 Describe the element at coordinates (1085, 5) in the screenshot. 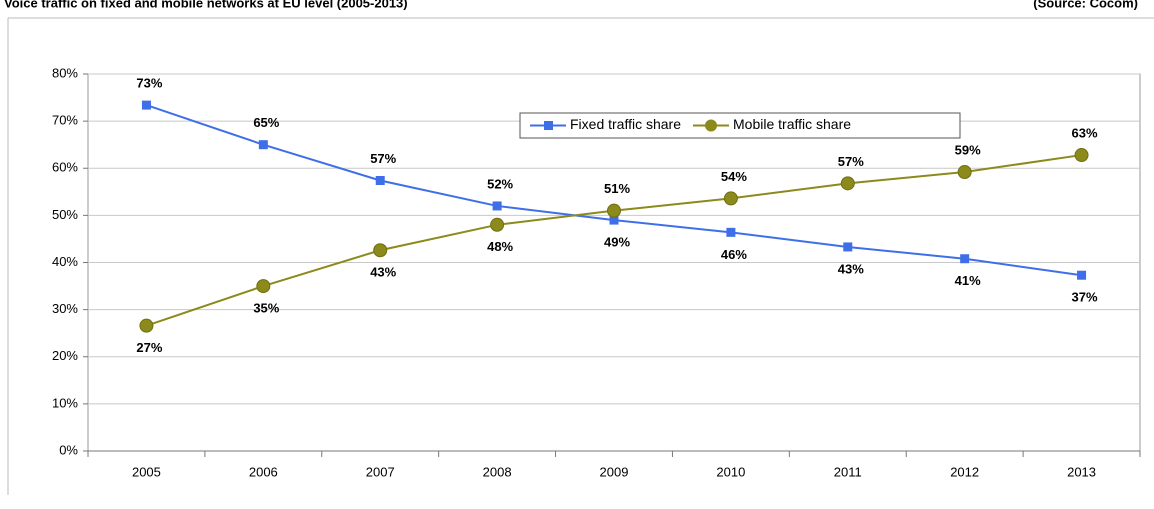

I see `source: (Source: Cocom)` at that location.